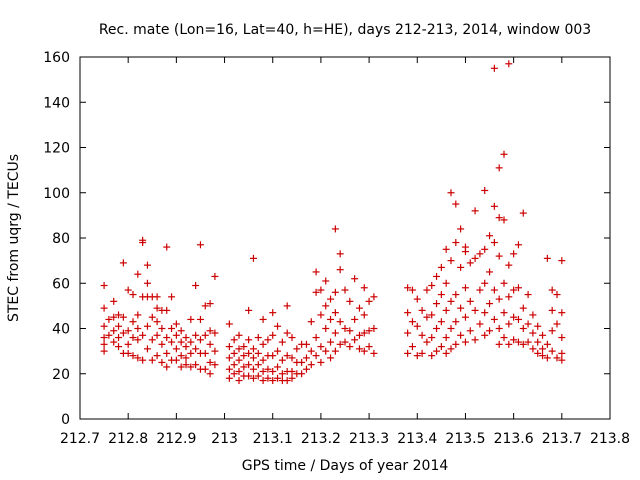  Describe the element at coordinates (610, 439) in the screenshot. I see `x-tick-label: 213.8` at that location.